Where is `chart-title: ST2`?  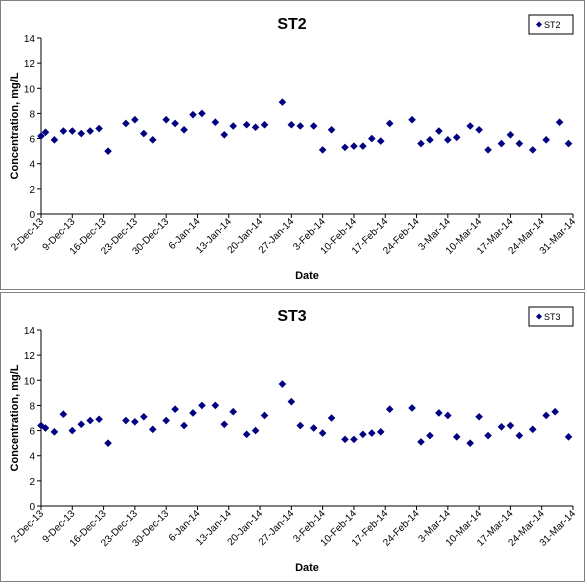 chart-title: ST2 is located at coordinates (291, 24).